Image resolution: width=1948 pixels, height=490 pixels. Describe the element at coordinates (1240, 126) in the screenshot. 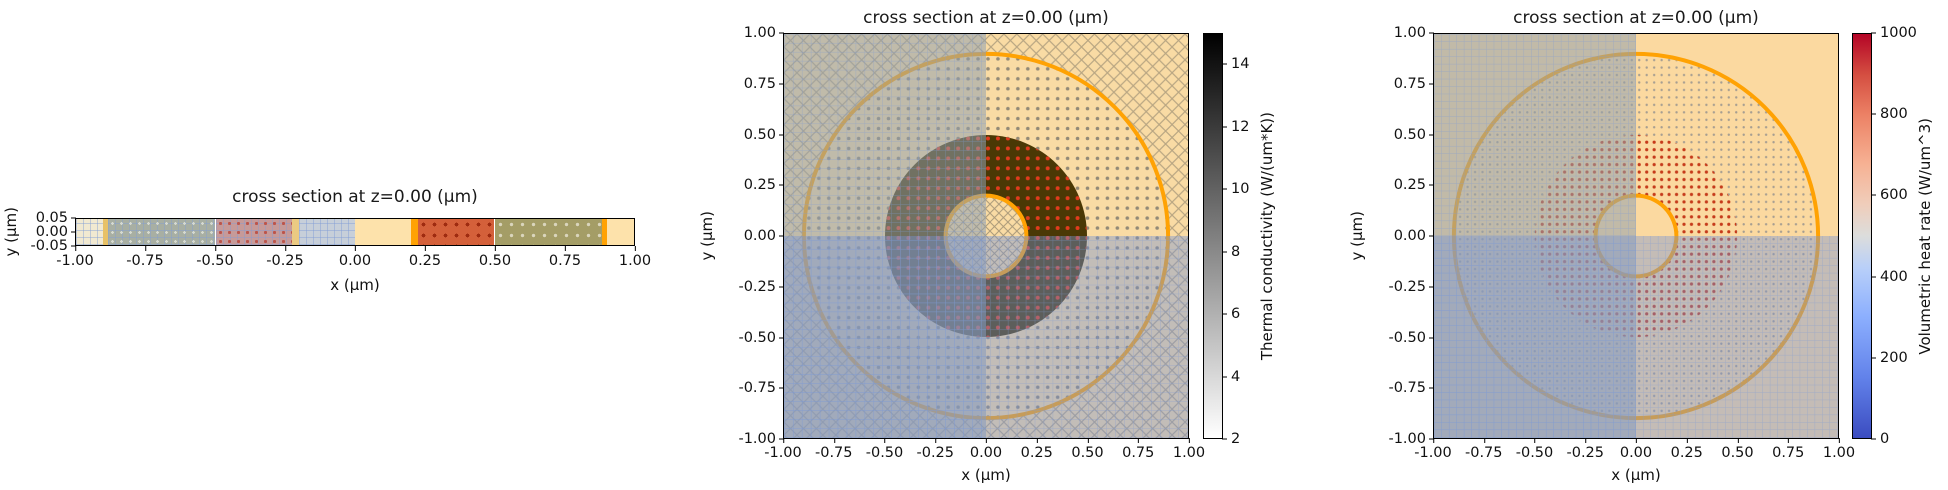

I see `colorbar-tick-label: 12` at that location.